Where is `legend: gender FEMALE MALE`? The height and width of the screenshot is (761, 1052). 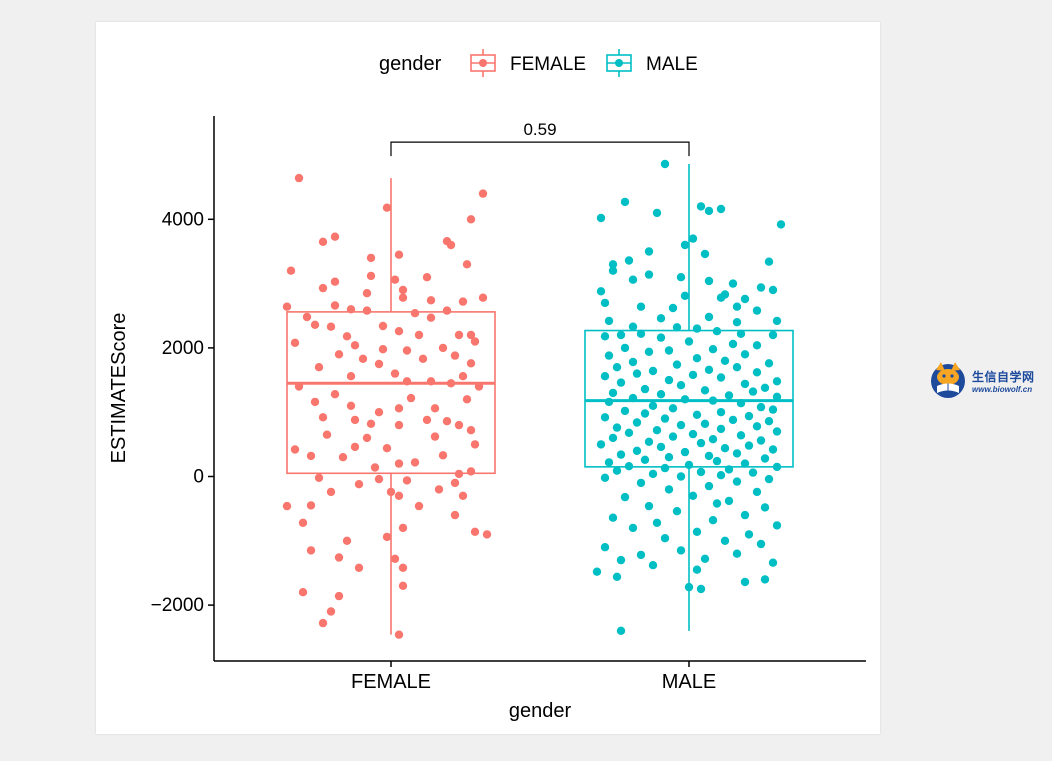 legend: gender FEMALE MALE is located at coordinates (538, 63).